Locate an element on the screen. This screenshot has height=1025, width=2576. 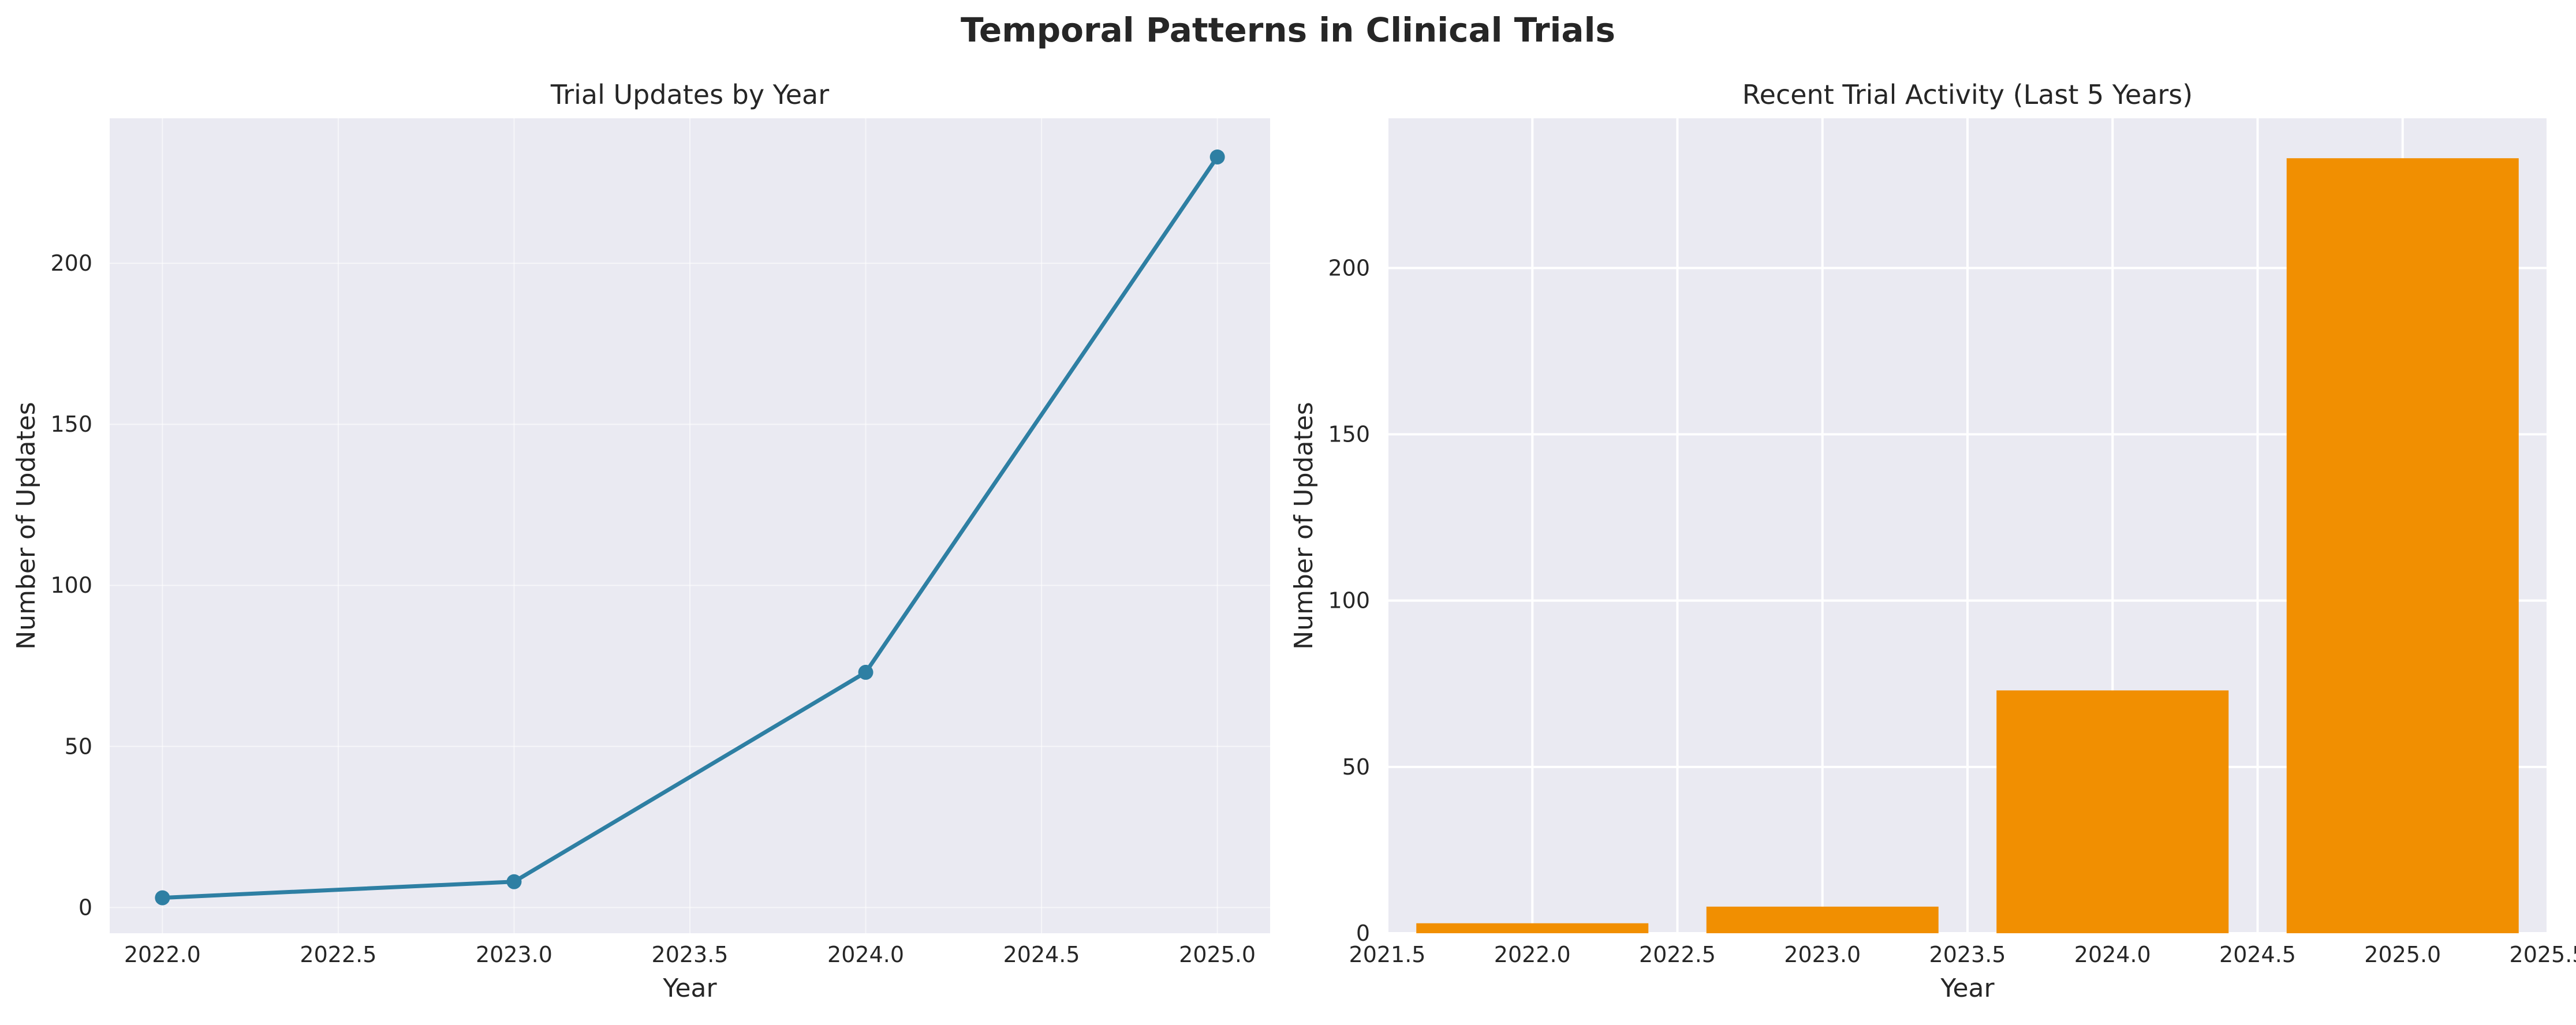
line-chart-title: Trial Updates by Year is located at coordinates (689, 95).